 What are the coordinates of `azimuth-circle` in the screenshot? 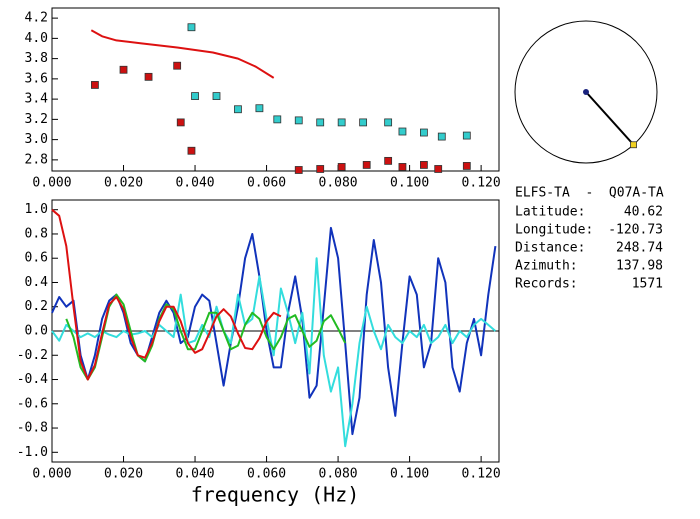 It's located at (586, 92).